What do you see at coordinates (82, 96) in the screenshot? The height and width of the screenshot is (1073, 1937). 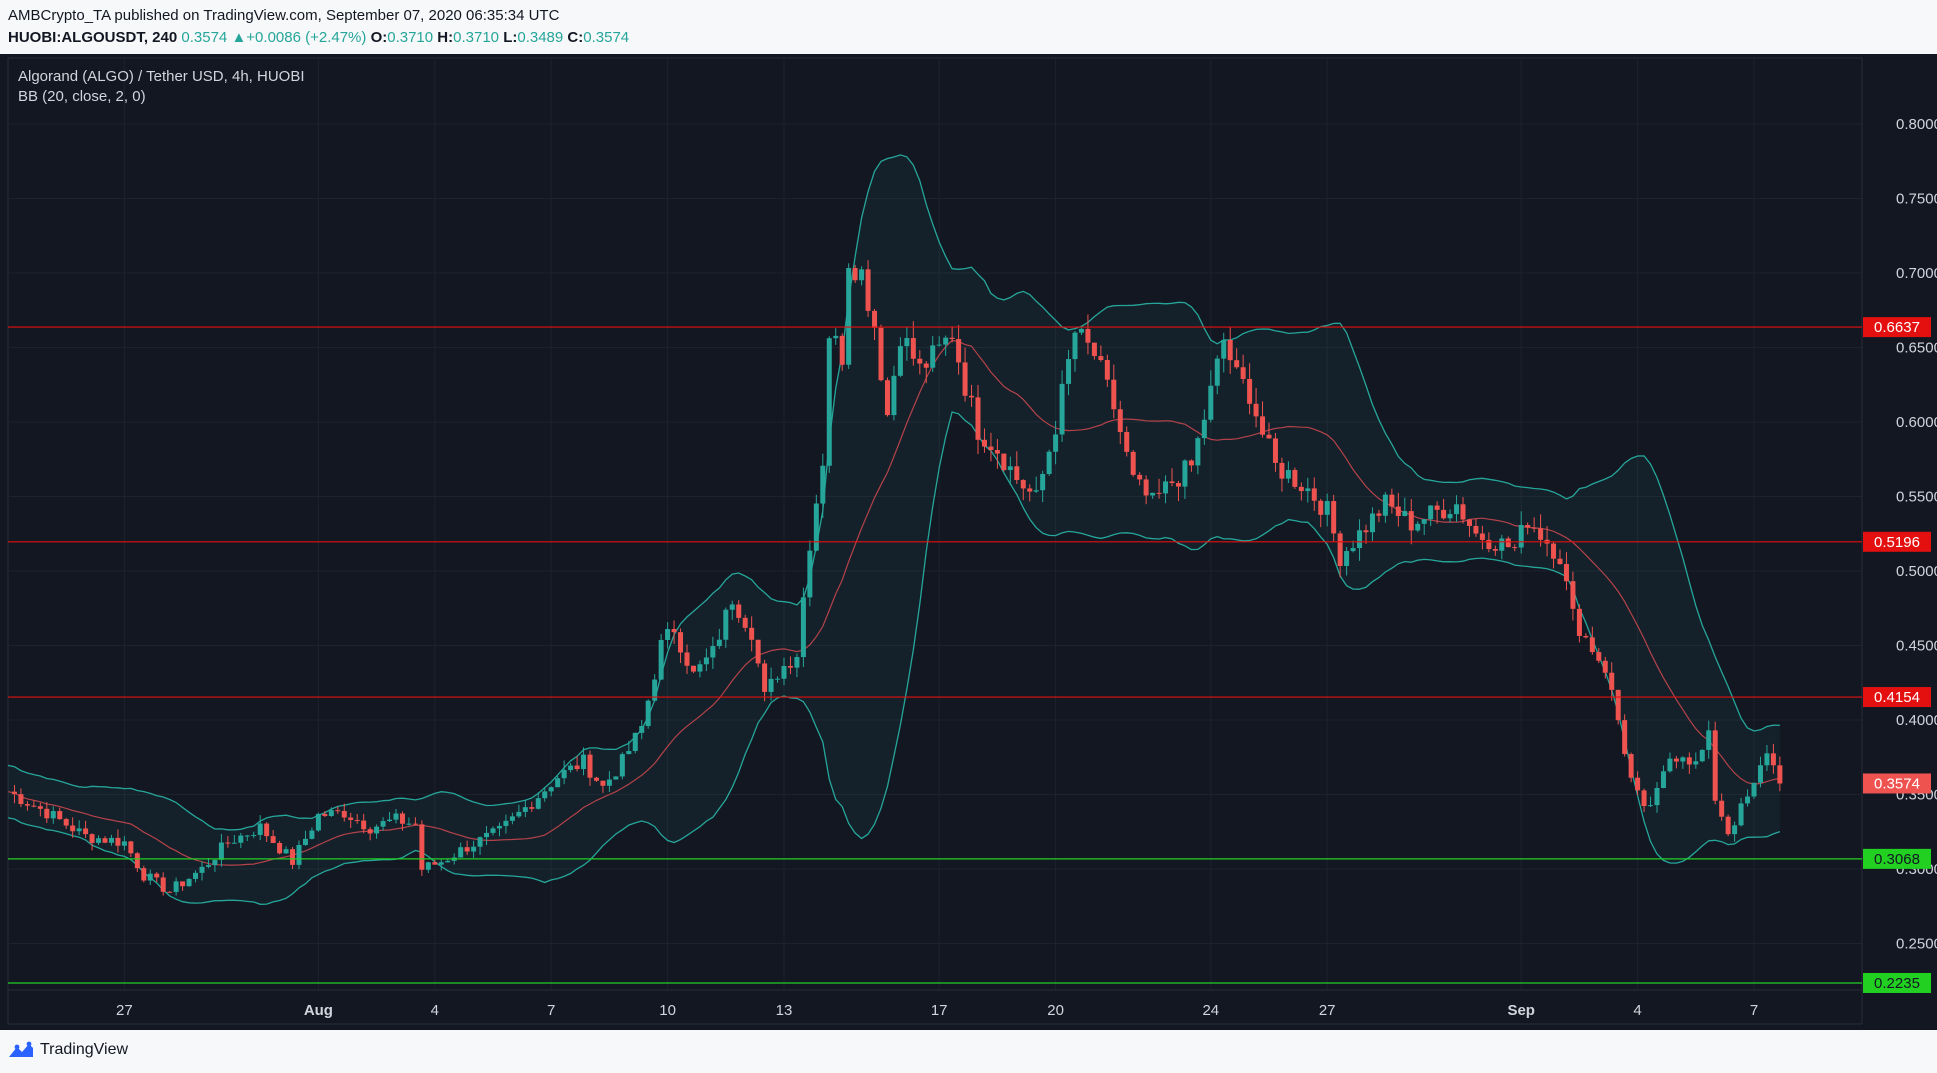 I see `indicator-legend: BB (20, close, 2, 0)` at bounding box center [82, 96].